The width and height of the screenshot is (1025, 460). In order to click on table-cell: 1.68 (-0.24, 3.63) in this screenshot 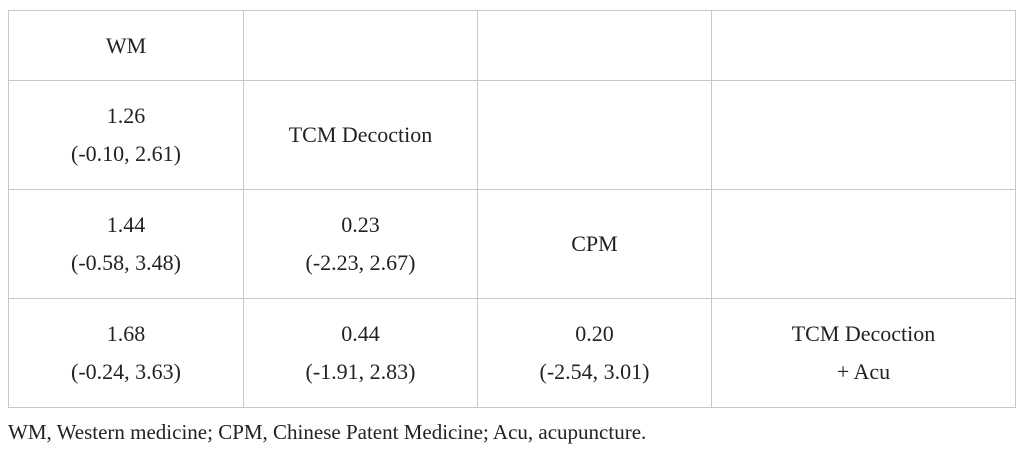, I will do `click(126, 353)`.